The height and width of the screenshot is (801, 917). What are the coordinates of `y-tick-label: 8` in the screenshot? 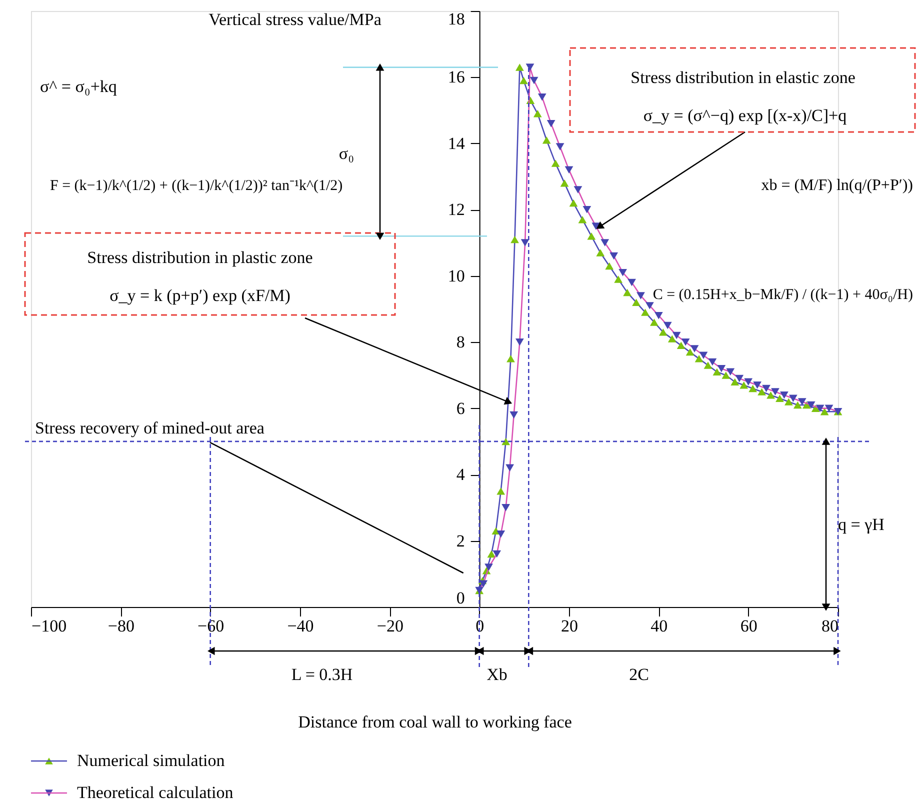 It's located at (460, 342).